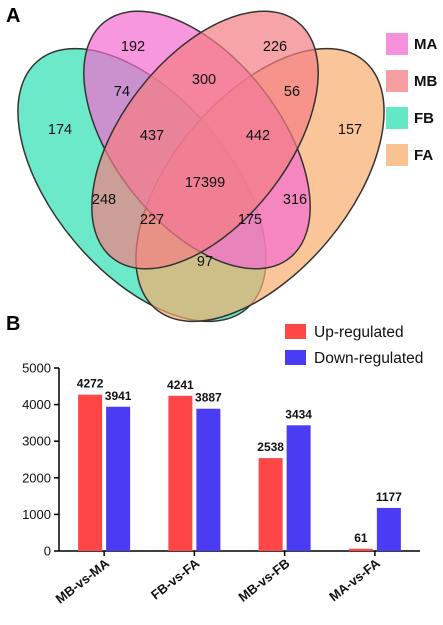 Image resolution: width=443 pixels, height=625 pixels. I want to click on bar-legend-label-up: Up-regulated, so click(359, 332).